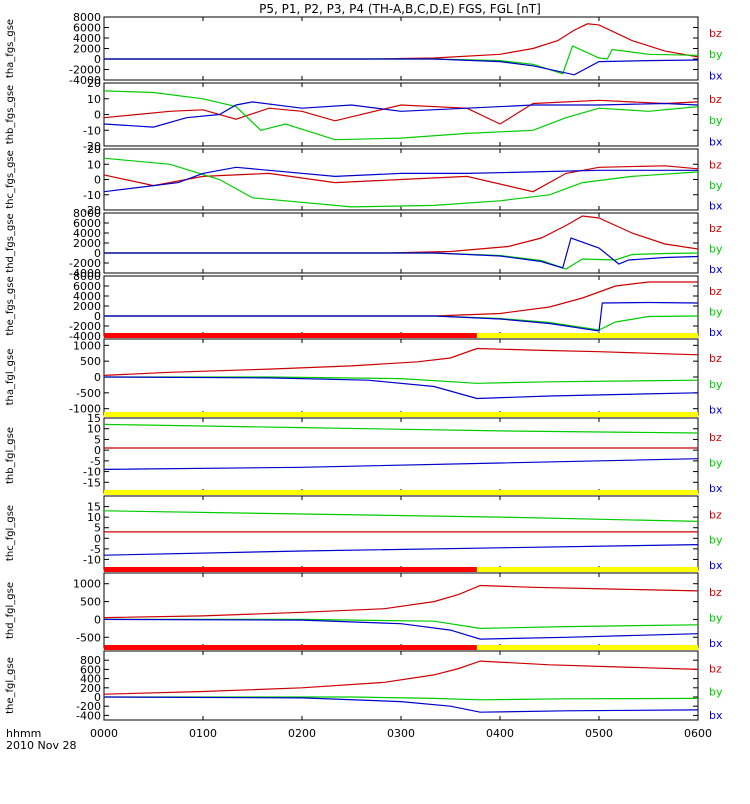  Describe the element at coordinates (95, 461) in the screenshot. I see `y-tick-label: -5` at that location.